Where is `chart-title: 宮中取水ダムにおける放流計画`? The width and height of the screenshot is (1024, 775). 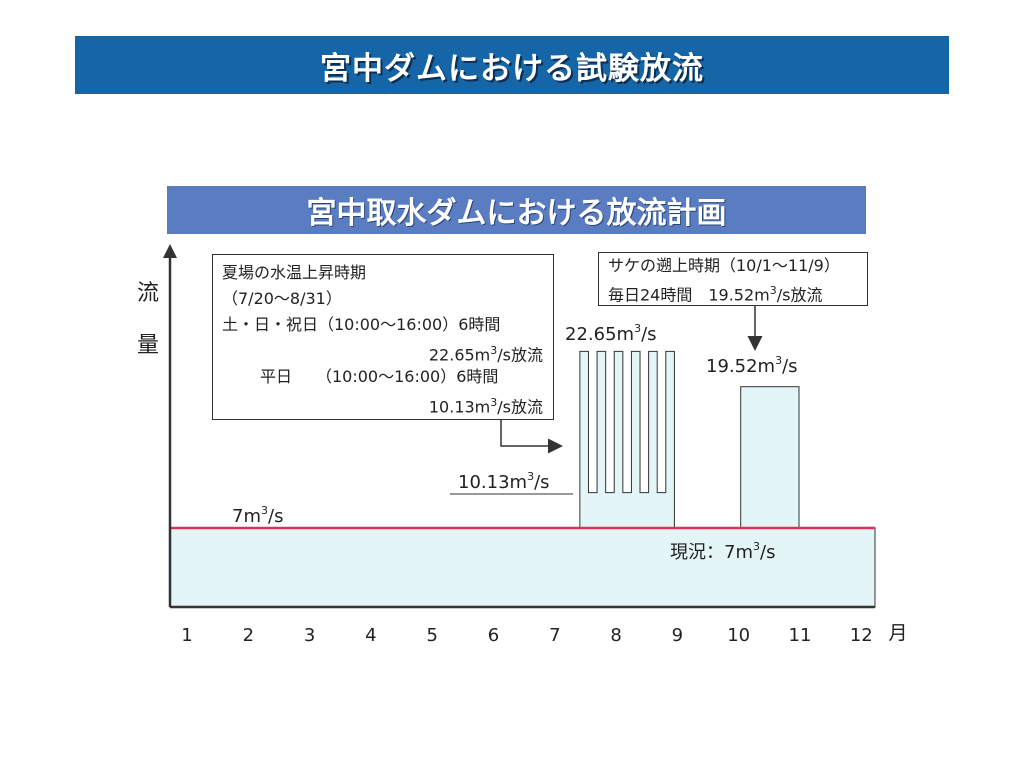 chart-title: 宮中取水ダムにおける放流計画 is located at coordinates (516, 213).